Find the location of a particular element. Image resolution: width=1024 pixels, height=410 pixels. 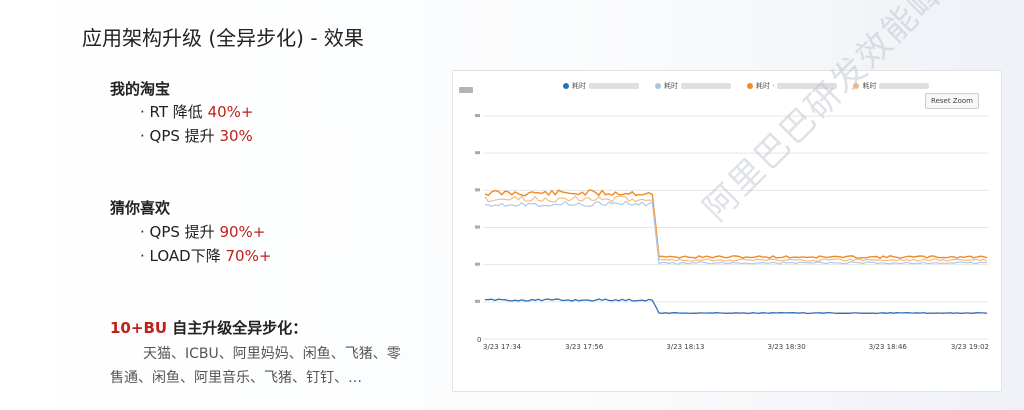

reset-zoom-button: Reset Zoom is located at coordinates (952, 101).